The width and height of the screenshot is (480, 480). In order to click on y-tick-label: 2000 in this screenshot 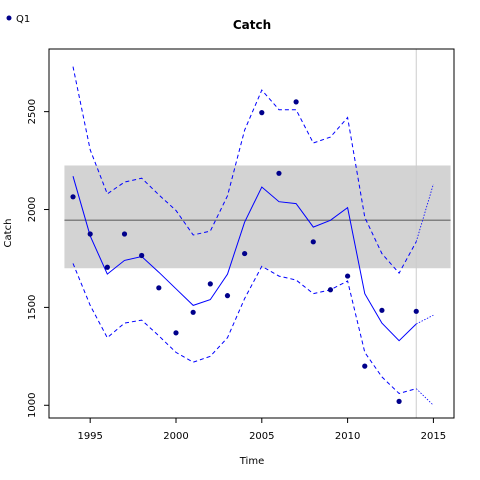, I will do `click(32, 209)`.